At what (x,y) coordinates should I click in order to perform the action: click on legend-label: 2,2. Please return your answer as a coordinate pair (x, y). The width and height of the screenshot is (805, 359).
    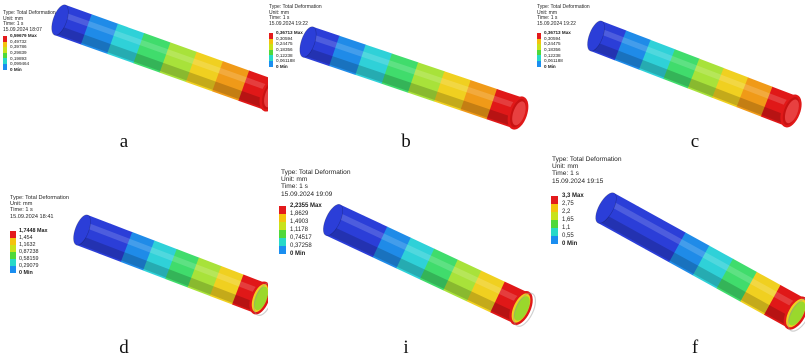
    Looking at the image, I should click on (566, 212).